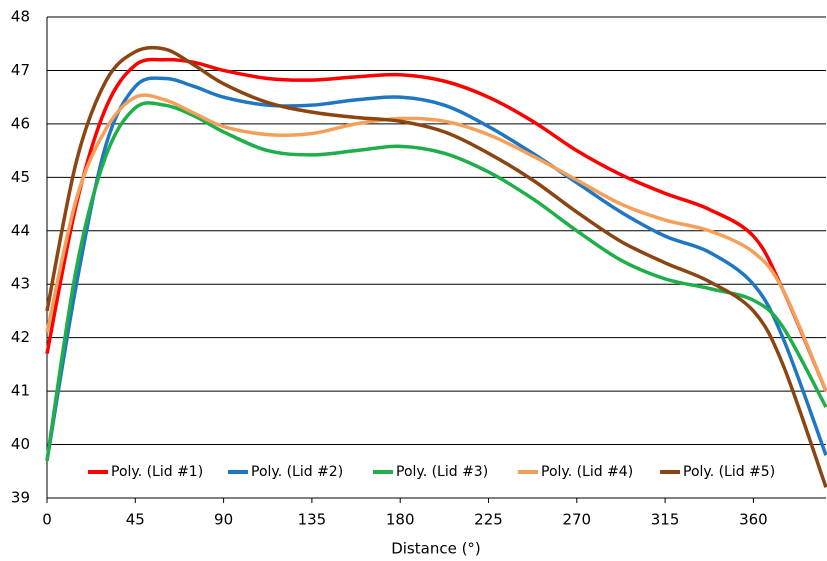 The image size is (827, 561). What do you see at coordinates (20, 17) in the screenshot?
I see `y-tick-label: 48` at bounding box center [20, 17].